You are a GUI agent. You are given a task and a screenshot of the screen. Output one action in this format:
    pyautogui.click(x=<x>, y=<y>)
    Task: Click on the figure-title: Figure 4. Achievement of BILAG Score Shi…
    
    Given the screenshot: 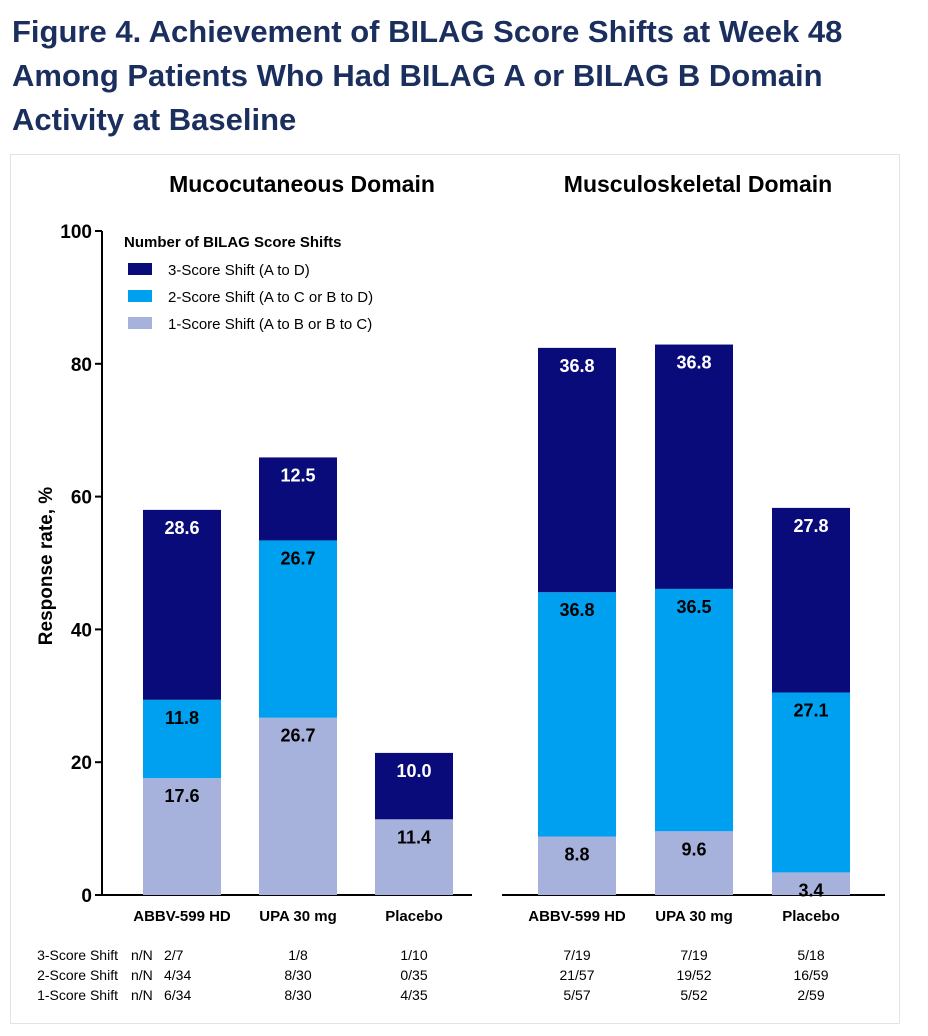 What is the action you would take?
    pyautogui.click(x=427, y=75)
    